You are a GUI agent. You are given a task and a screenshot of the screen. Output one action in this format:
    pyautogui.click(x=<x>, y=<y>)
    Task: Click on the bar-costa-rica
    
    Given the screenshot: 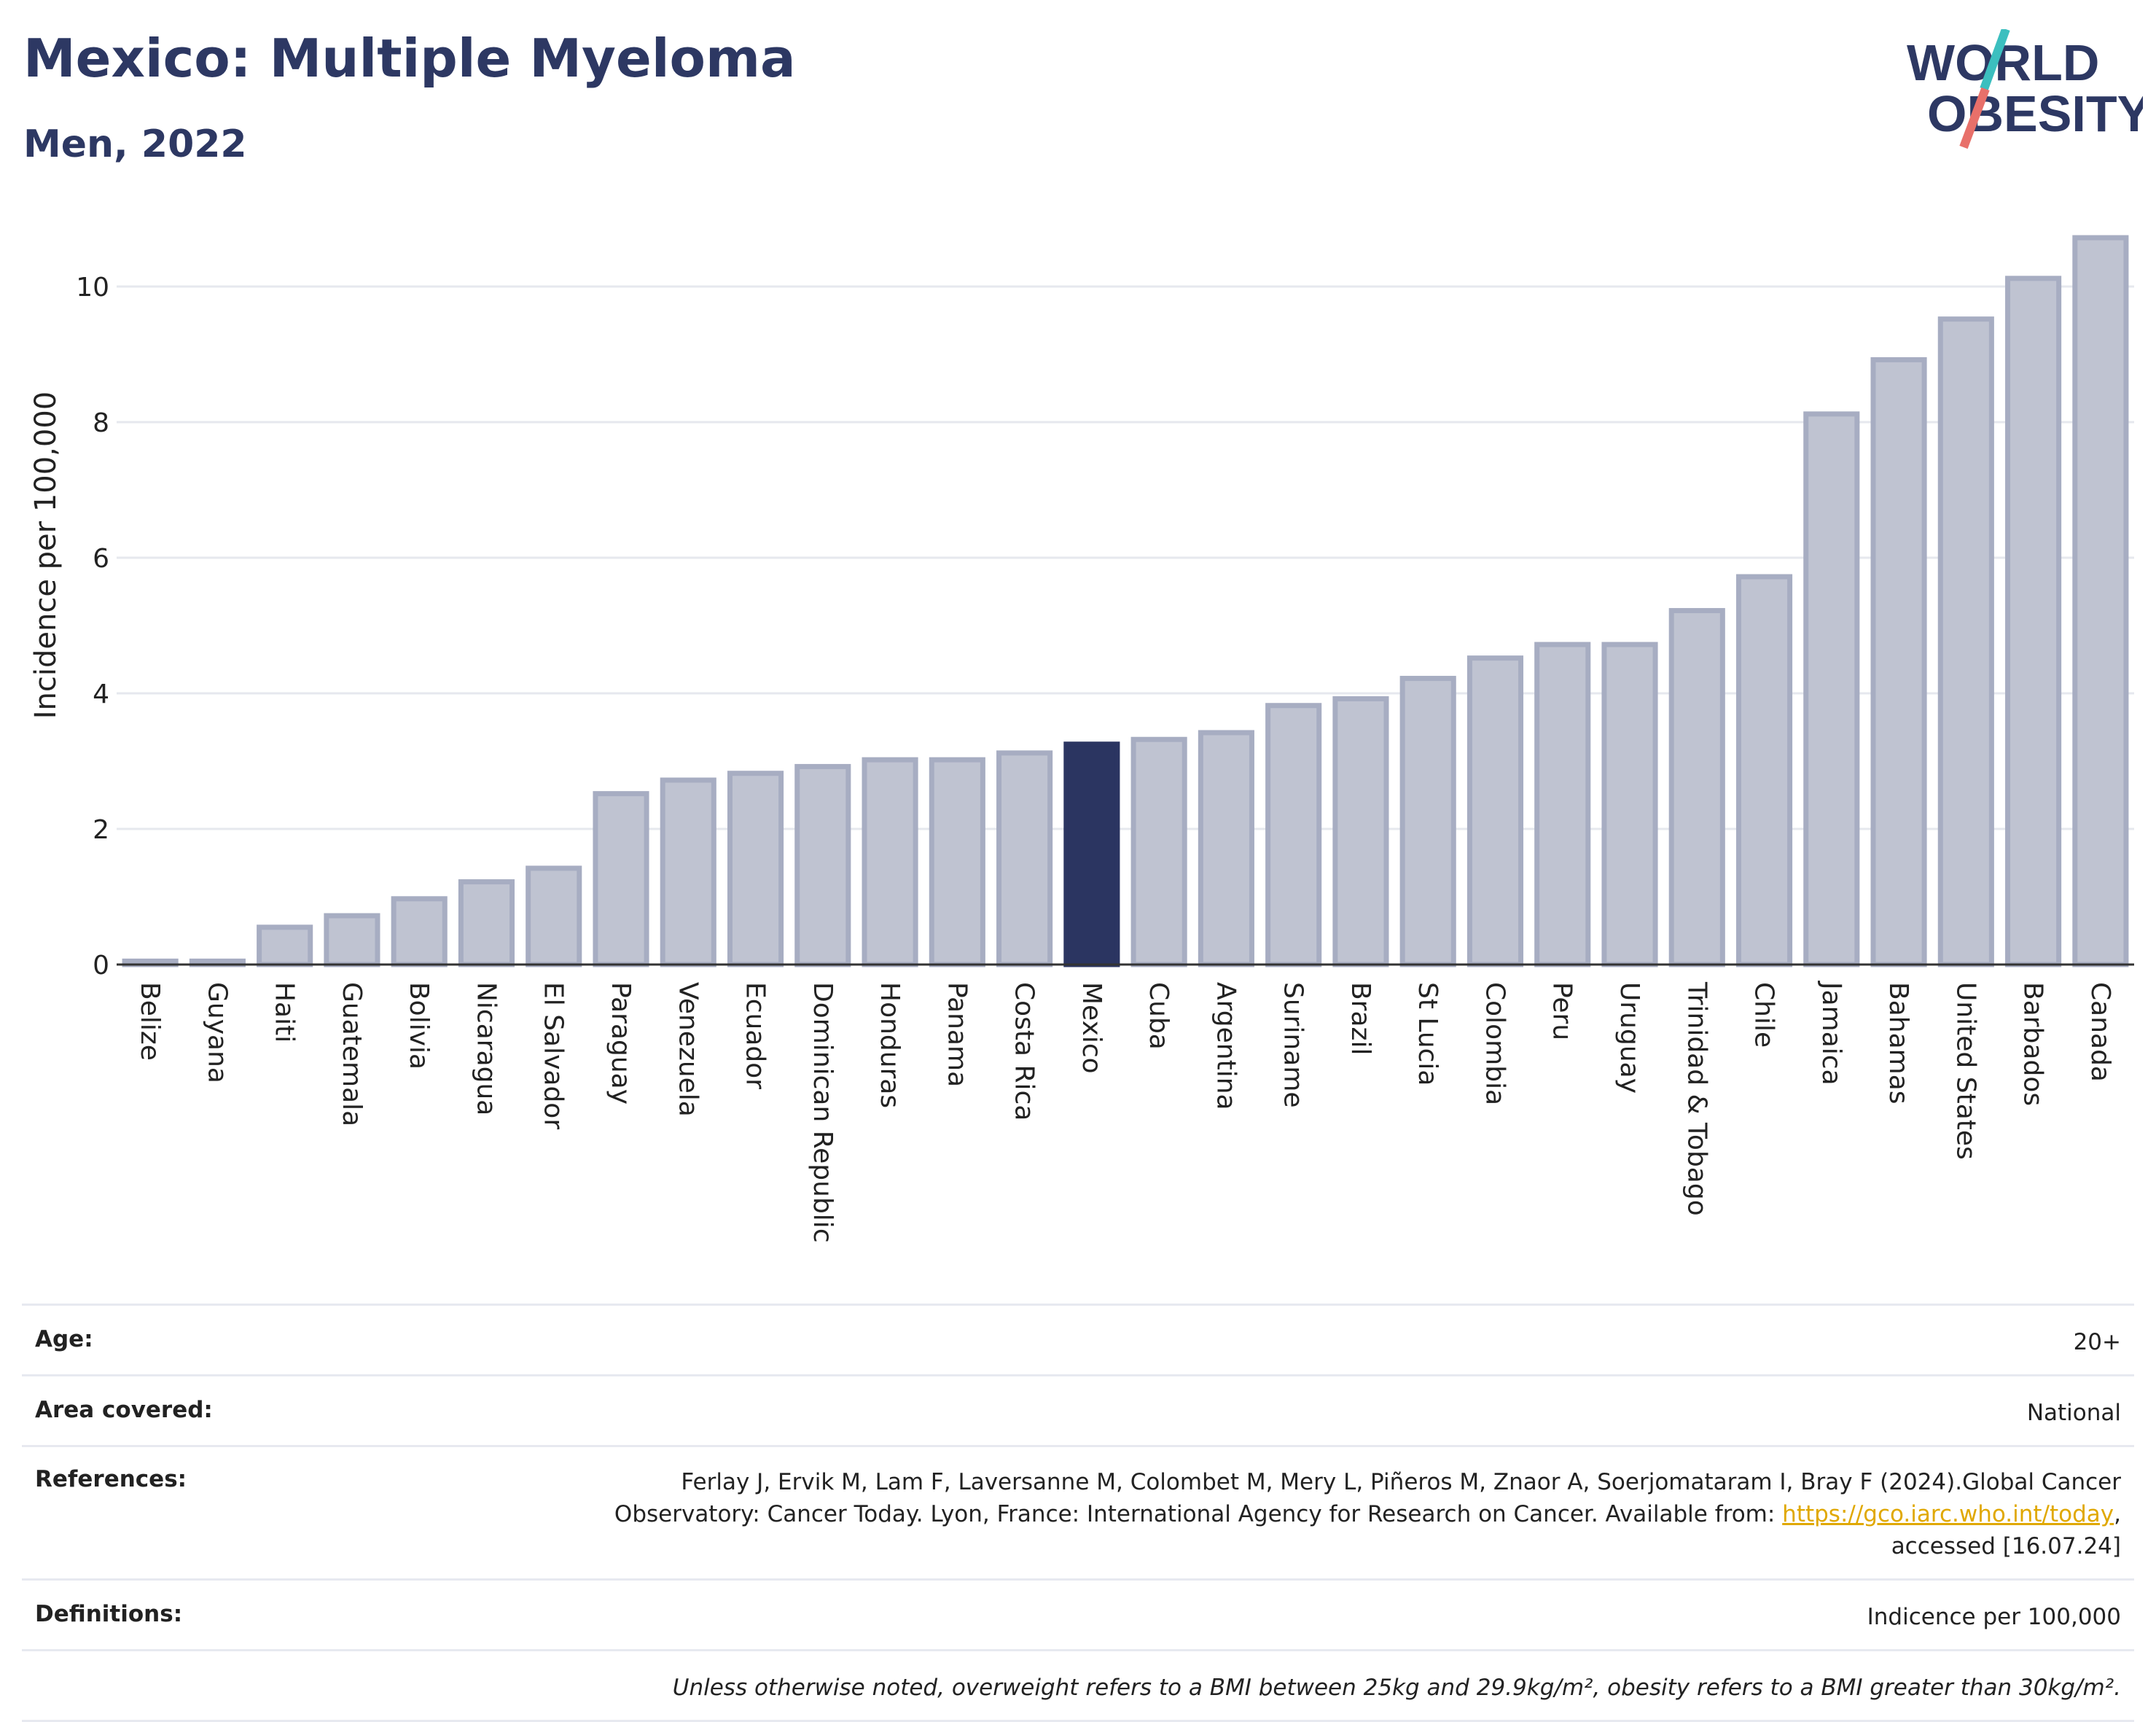 What is the action you would take?
    pyautogui.click(x=1024, y=858)
    